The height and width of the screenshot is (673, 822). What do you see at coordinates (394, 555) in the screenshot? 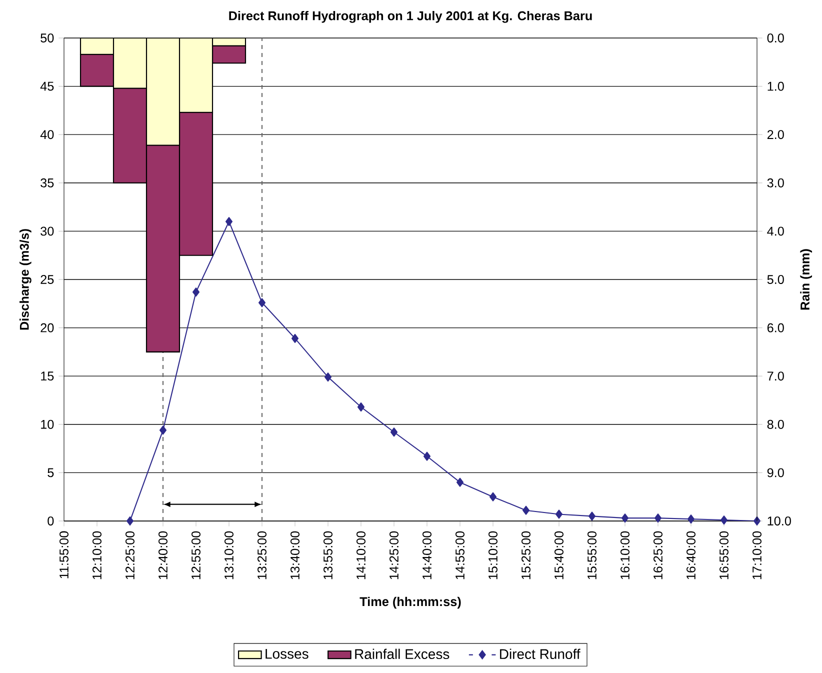
I see `x-tick-label: 14:25:00` at bounding box center [394, 555].